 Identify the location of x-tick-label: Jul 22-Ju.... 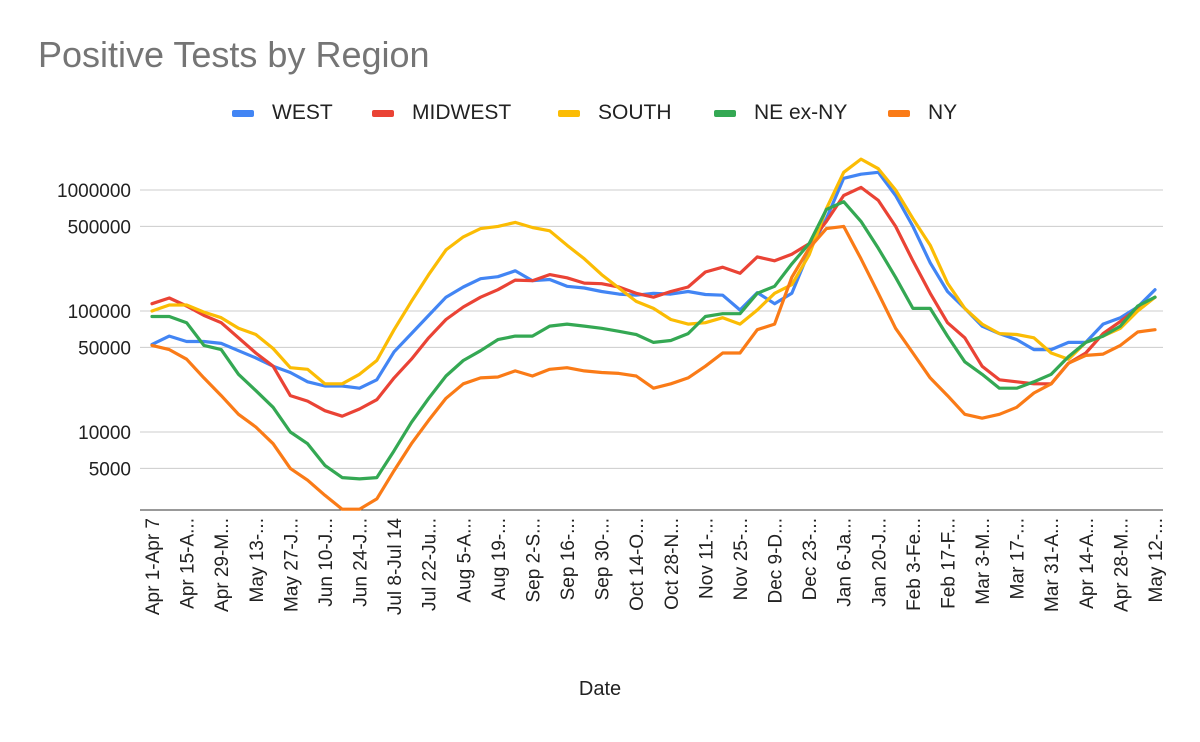
(430, 564).